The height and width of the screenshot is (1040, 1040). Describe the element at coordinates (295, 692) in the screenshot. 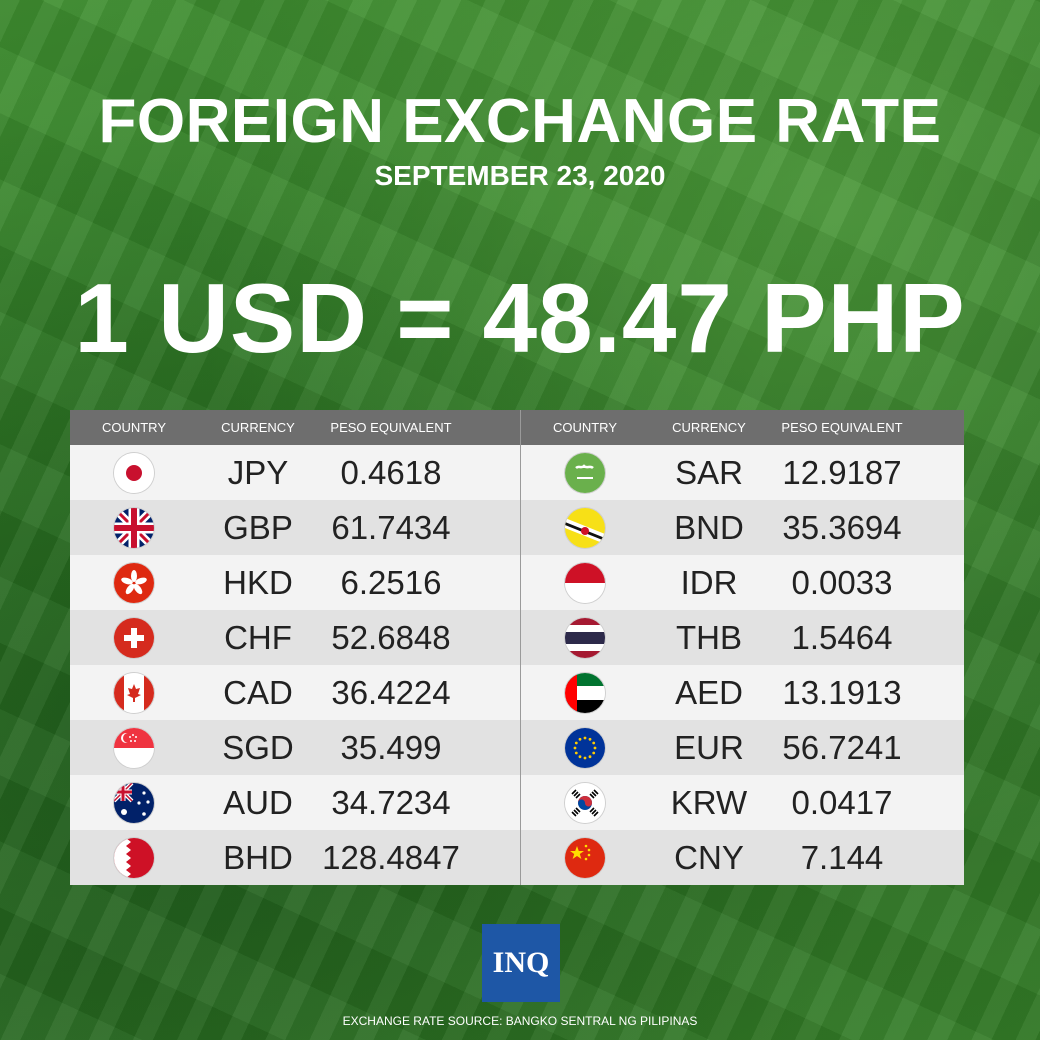

I see `table-row: CAD 36.4224` at that location.